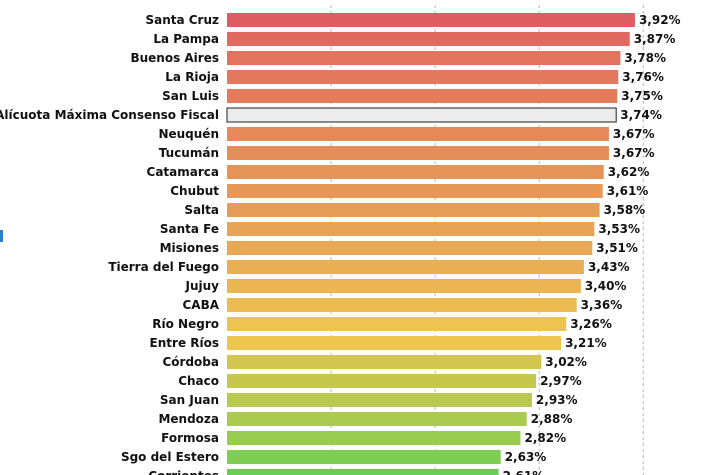  I want to click on value-label-22: 2,88%, so click(552, 419).